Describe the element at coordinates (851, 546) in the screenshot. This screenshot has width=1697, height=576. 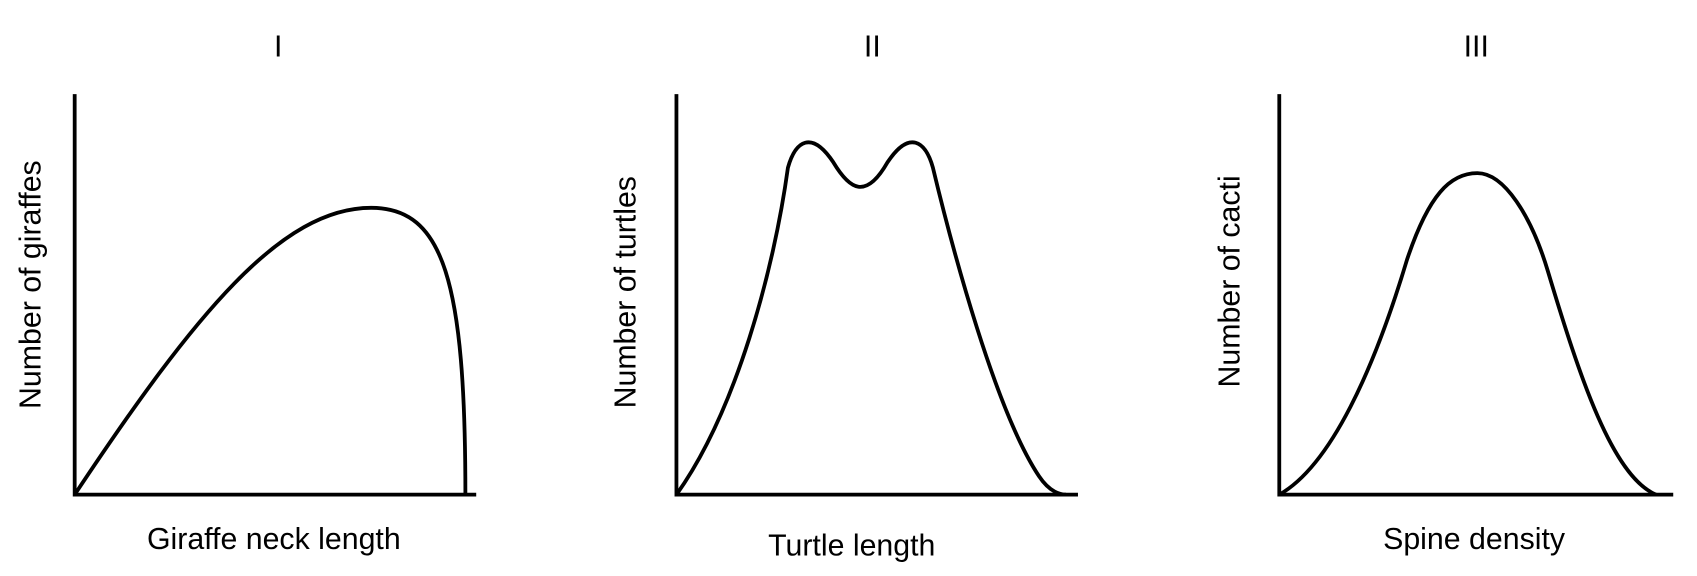
I see `x-label: Turtle length` at that location.